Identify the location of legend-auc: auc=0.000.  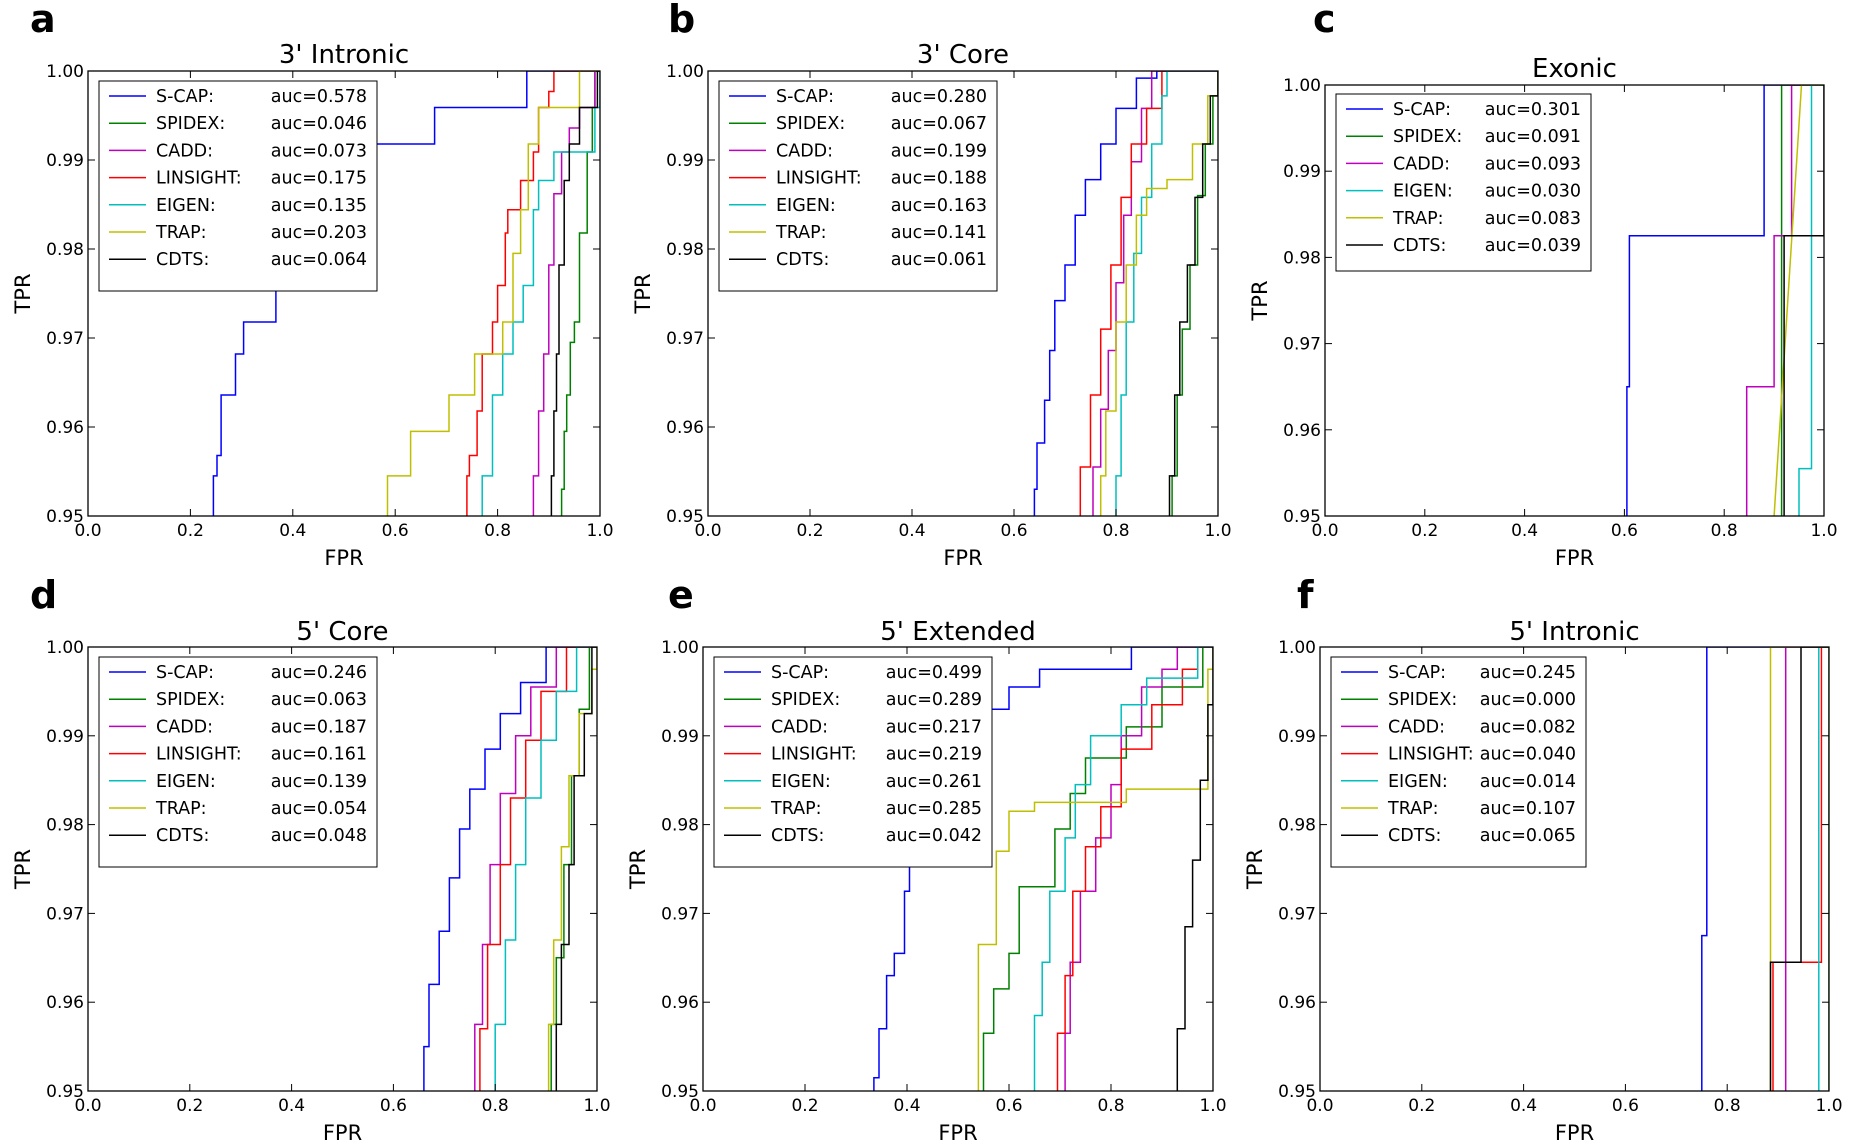
(1528, 700).